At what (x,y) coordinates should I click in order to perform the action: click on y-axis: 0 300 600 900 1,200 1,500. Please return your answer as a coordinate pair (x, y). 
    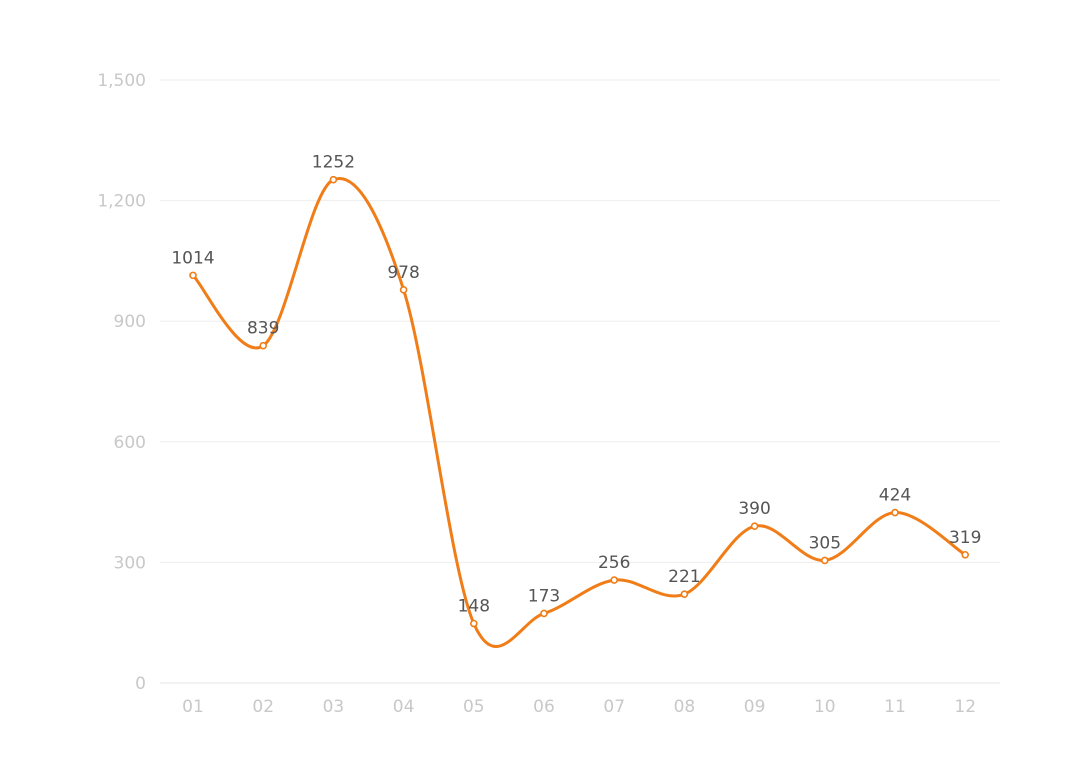
    Looking at the image, I should click on (121, 382).